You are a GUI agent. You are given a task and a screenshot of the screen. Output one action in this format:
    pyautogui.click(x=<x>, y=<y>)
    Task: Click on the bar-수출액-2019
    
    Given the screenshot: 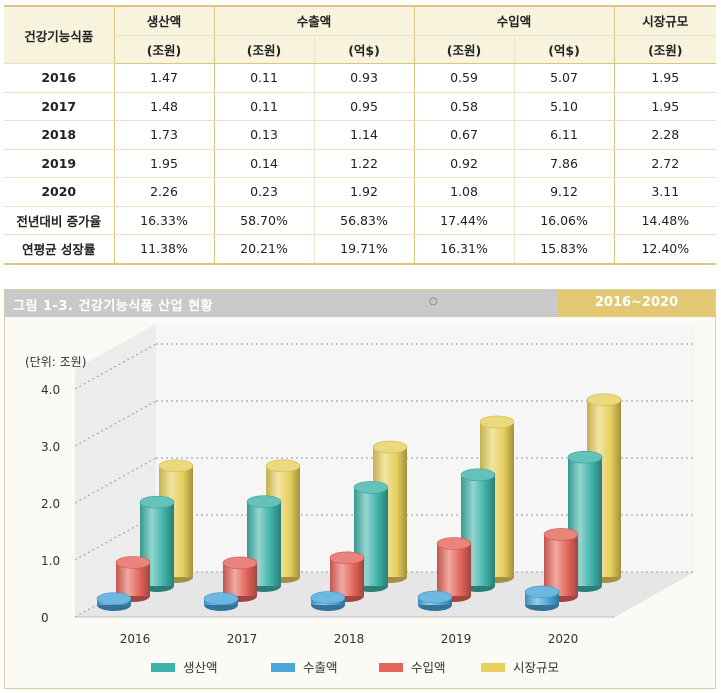 What is the action you would take?
    pyautogui.click(x=435, y=600)
    